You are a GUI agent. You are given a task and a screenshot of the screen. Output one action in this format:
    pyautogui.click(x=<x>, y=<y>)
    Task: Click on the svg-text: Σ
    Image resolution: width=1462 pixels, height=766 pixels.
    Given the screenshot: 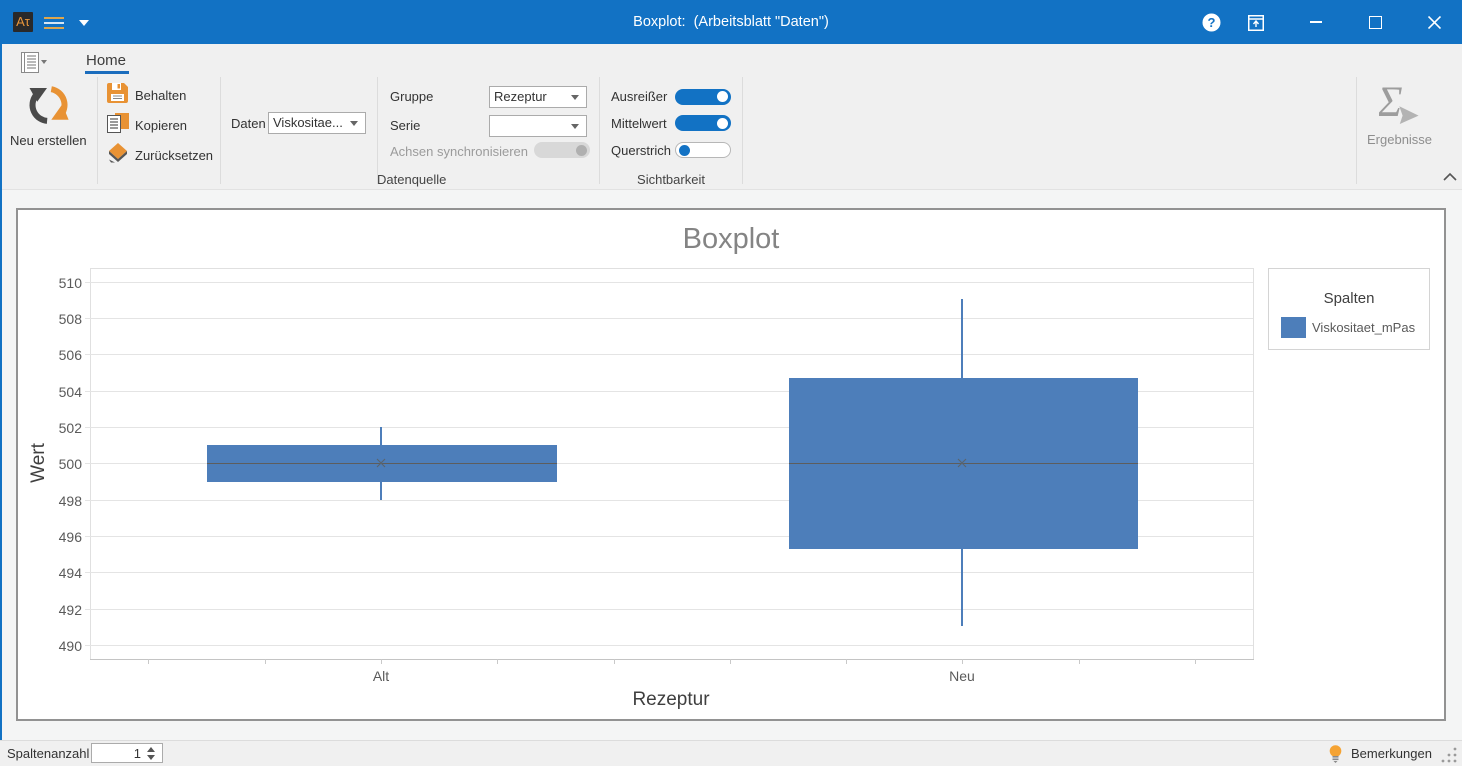 What is the action you would take?
    pyautogui.click(x=1391, y=105)
    